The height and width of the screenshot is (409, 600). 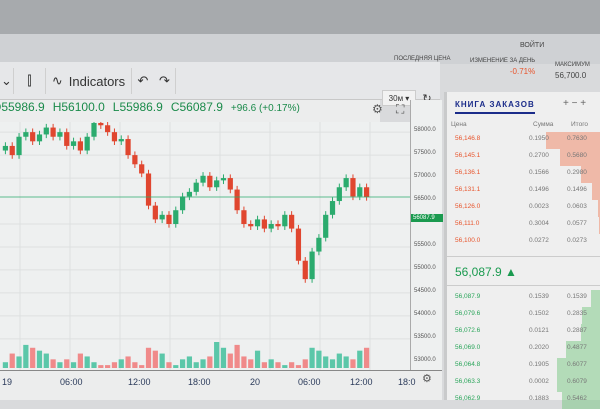 I want to click on ask-row: 56,131.1 0.1496 0.1496, so click(x=523, y=191).